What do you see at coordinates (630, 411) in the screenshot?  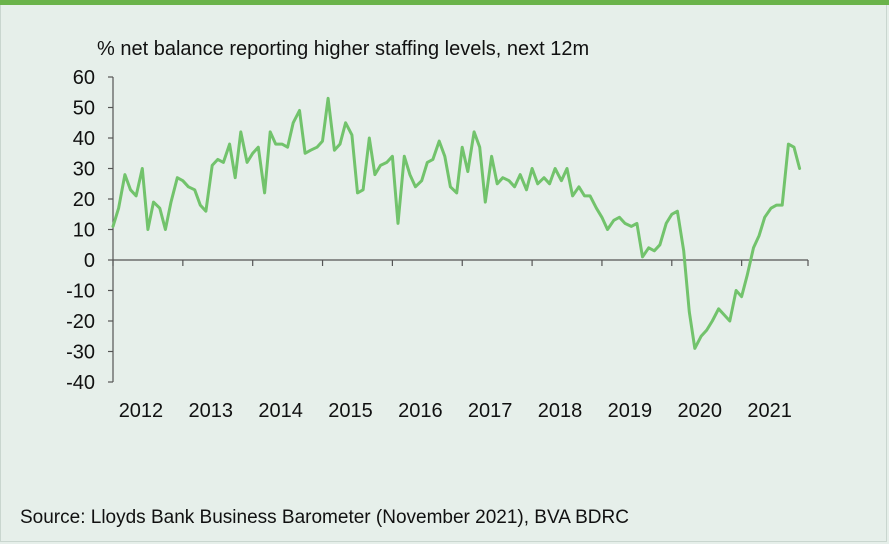 I see `x-tick-label: 2019` at bounding box center [630, 411].